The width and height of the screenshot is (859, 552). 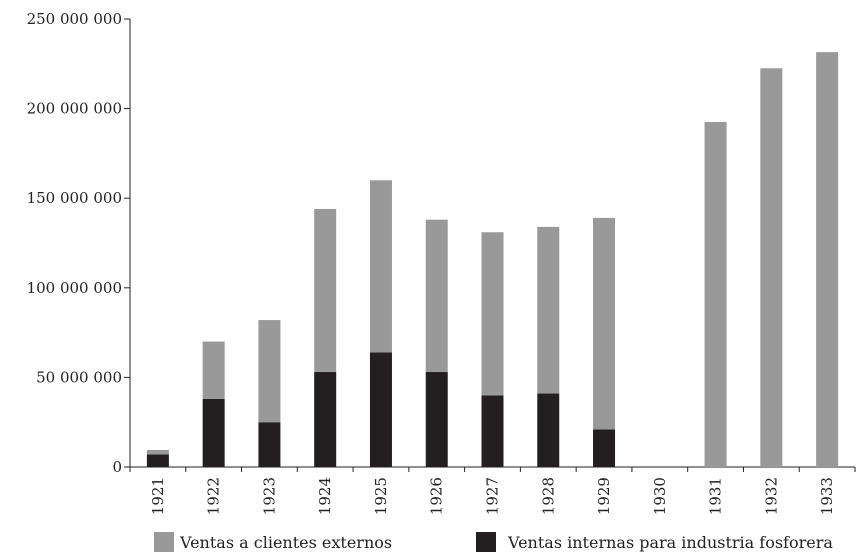 What do you see at coordinates (548, 310) in the screenshot?
I see `bar-external-1928` at bounding box center [548, 310].